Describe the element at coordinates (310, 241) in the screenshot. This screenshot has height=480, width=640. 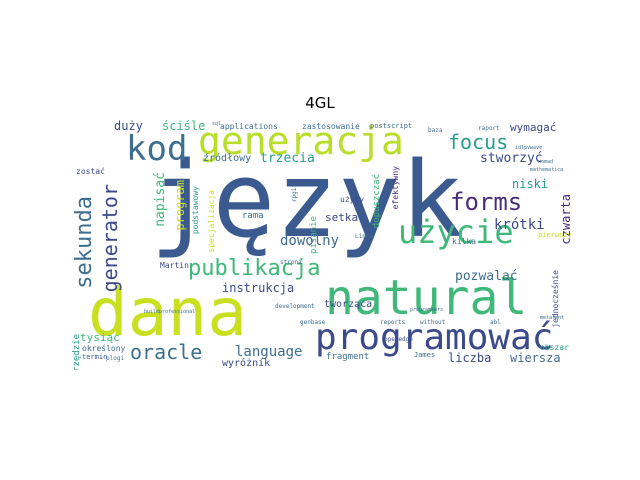
I see `word: dowolny` at that location.